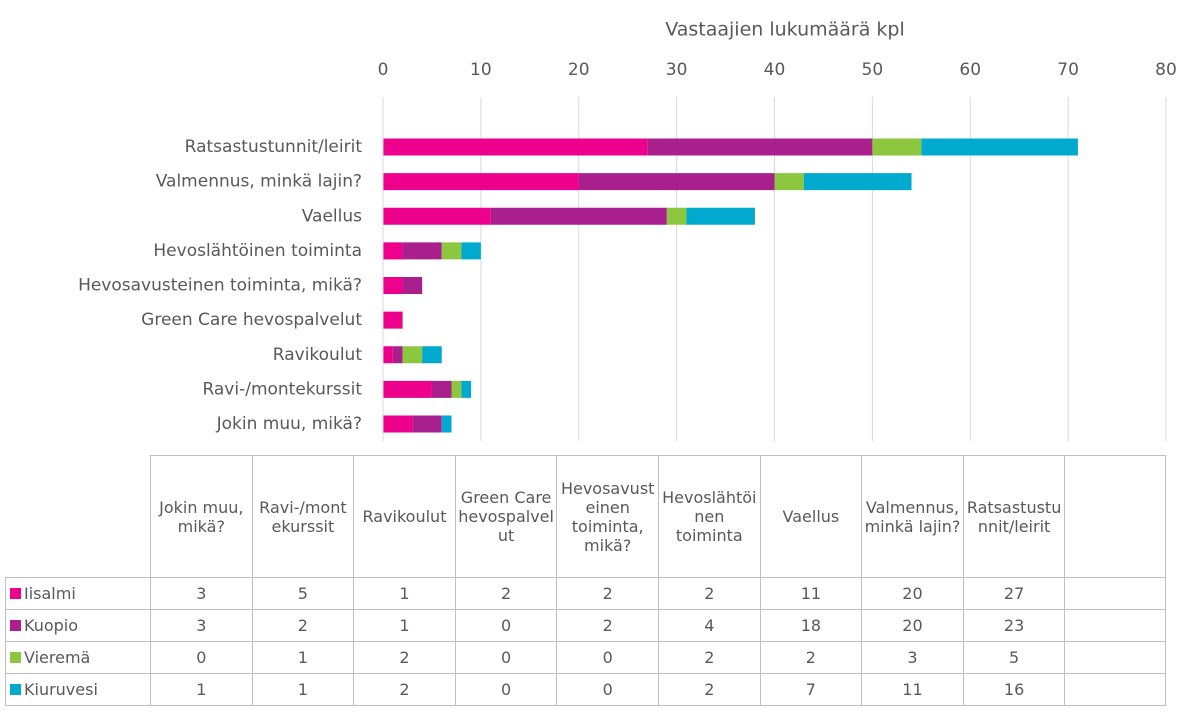 This screenshot has width=1189, height=720. What do you see at coordinates (50, 593) in the screenshot?
I see `legend-label: Iisalmi` at bounding box center [50, 593].